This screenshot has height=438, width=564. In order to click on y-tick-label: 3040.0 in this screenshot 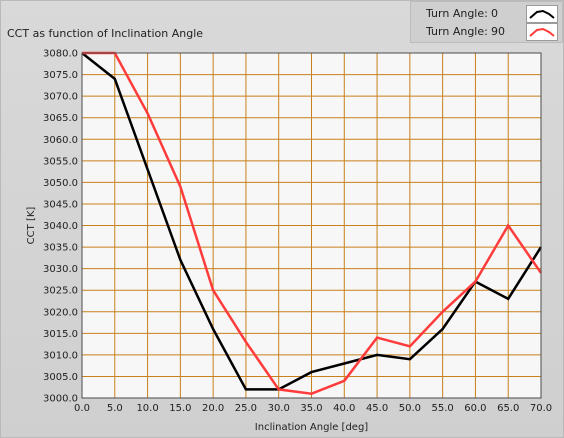, I will do `click(60, 226)`.